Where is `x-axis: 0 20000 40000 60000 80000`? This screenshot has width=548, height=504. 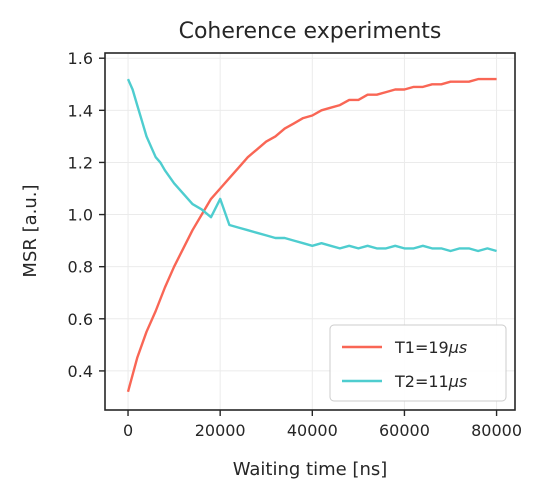 x-axis: 0 20000 40000 60000 80000 is located at coordinates (322, 425).